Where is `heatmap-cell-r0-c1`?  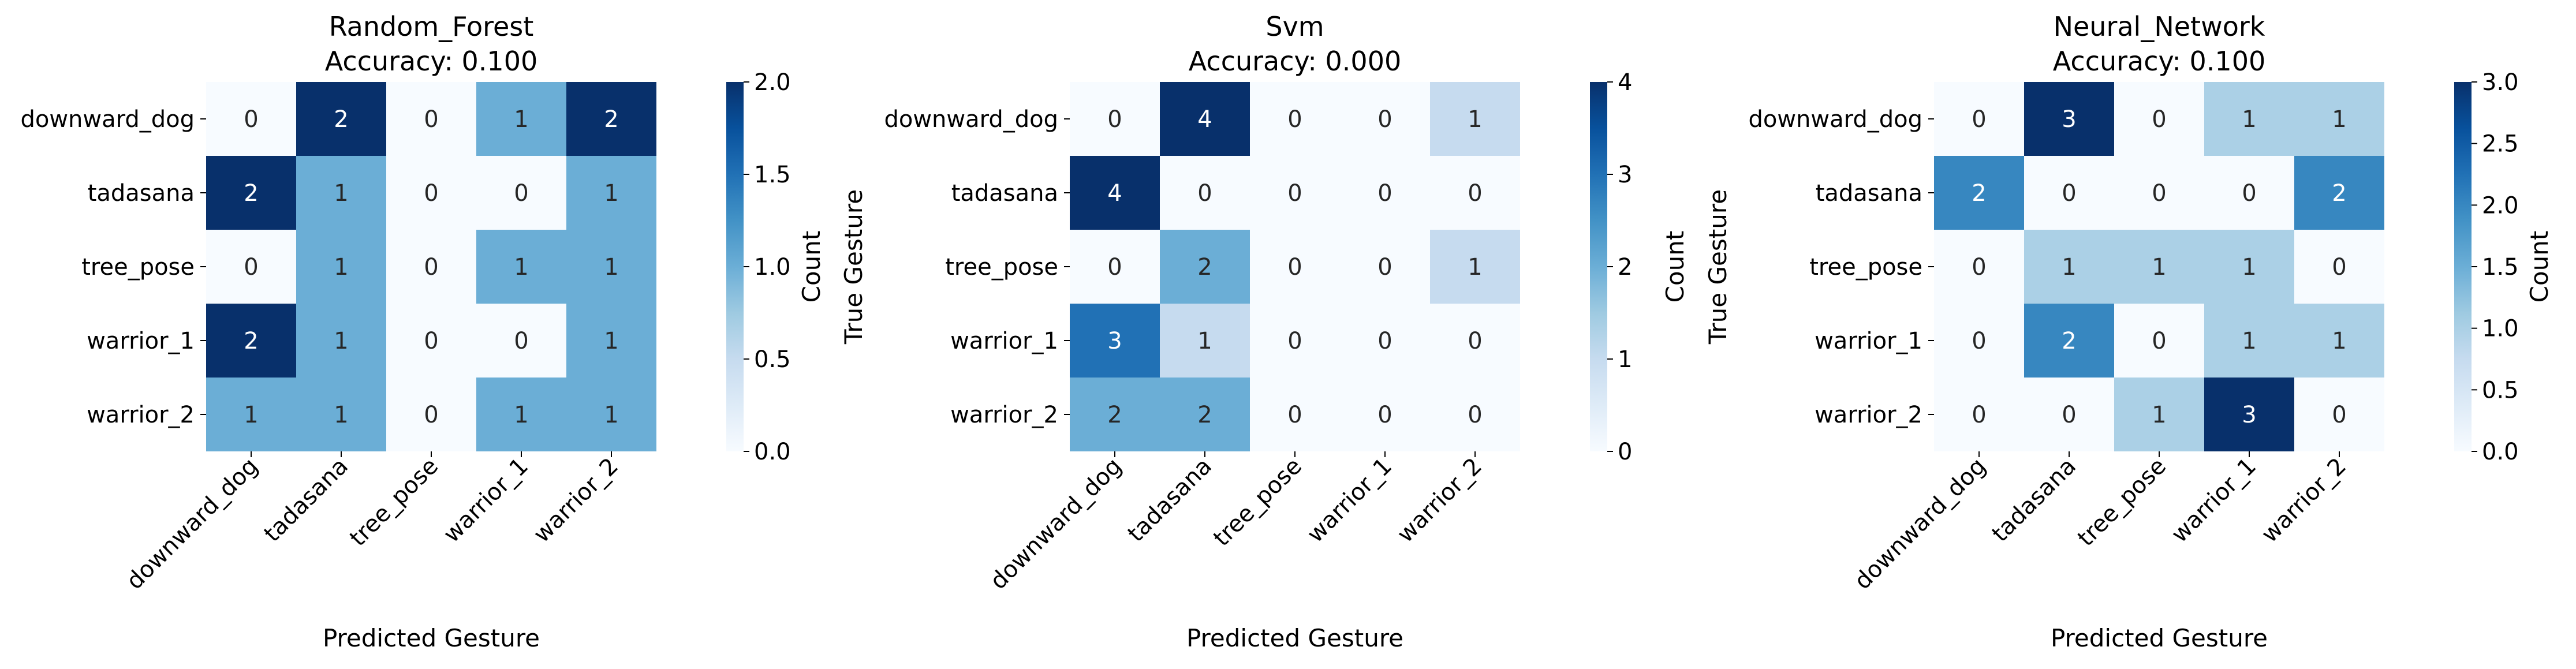
heatmap-cell-r0-c1 is located at coordinates (1205, 119).